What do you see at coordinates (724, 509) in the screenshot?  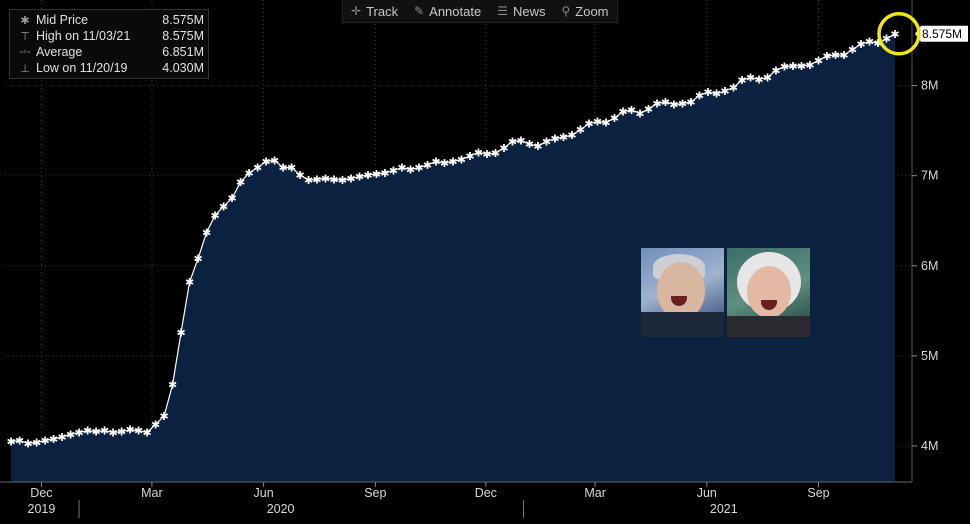 I see `year-label: 2021` at bounding box center [724, 509].